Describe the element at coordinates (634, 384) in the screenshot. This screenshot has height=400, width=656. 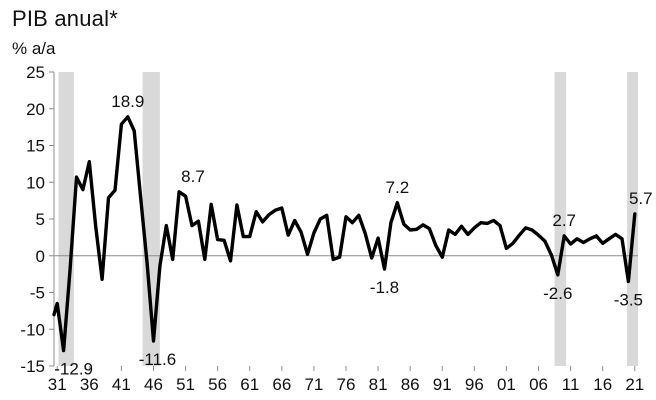
I see `x-tick-label: 21` at that location.